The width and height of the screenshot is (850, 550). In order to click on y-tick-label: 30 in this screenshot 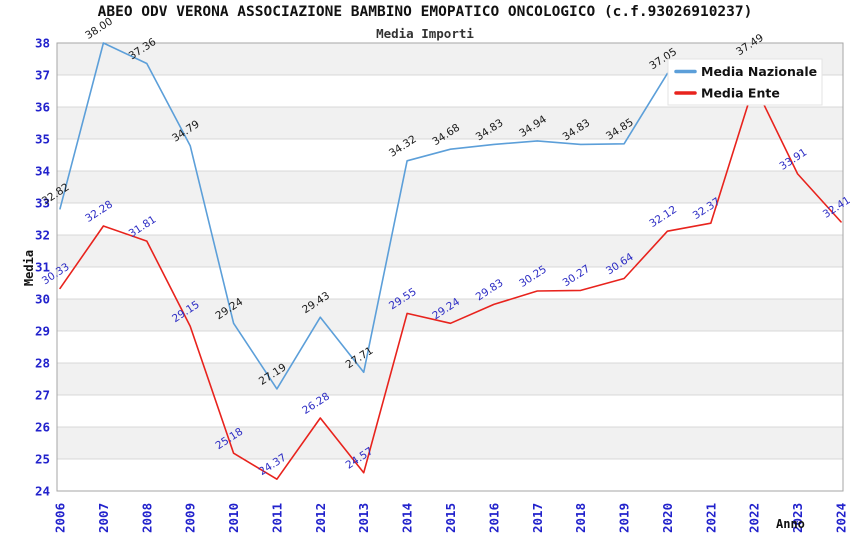, I will do `click(42, 299)`.